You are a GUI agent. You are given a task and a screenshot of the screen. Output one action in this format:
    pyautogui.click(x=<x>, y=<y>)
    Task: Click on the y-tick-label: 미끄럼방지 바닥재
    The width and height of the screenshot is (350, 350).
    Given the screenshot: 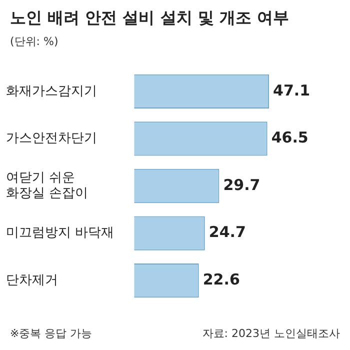 What is the action you would take?
    pyautogui.click(x=60, y=233)
    